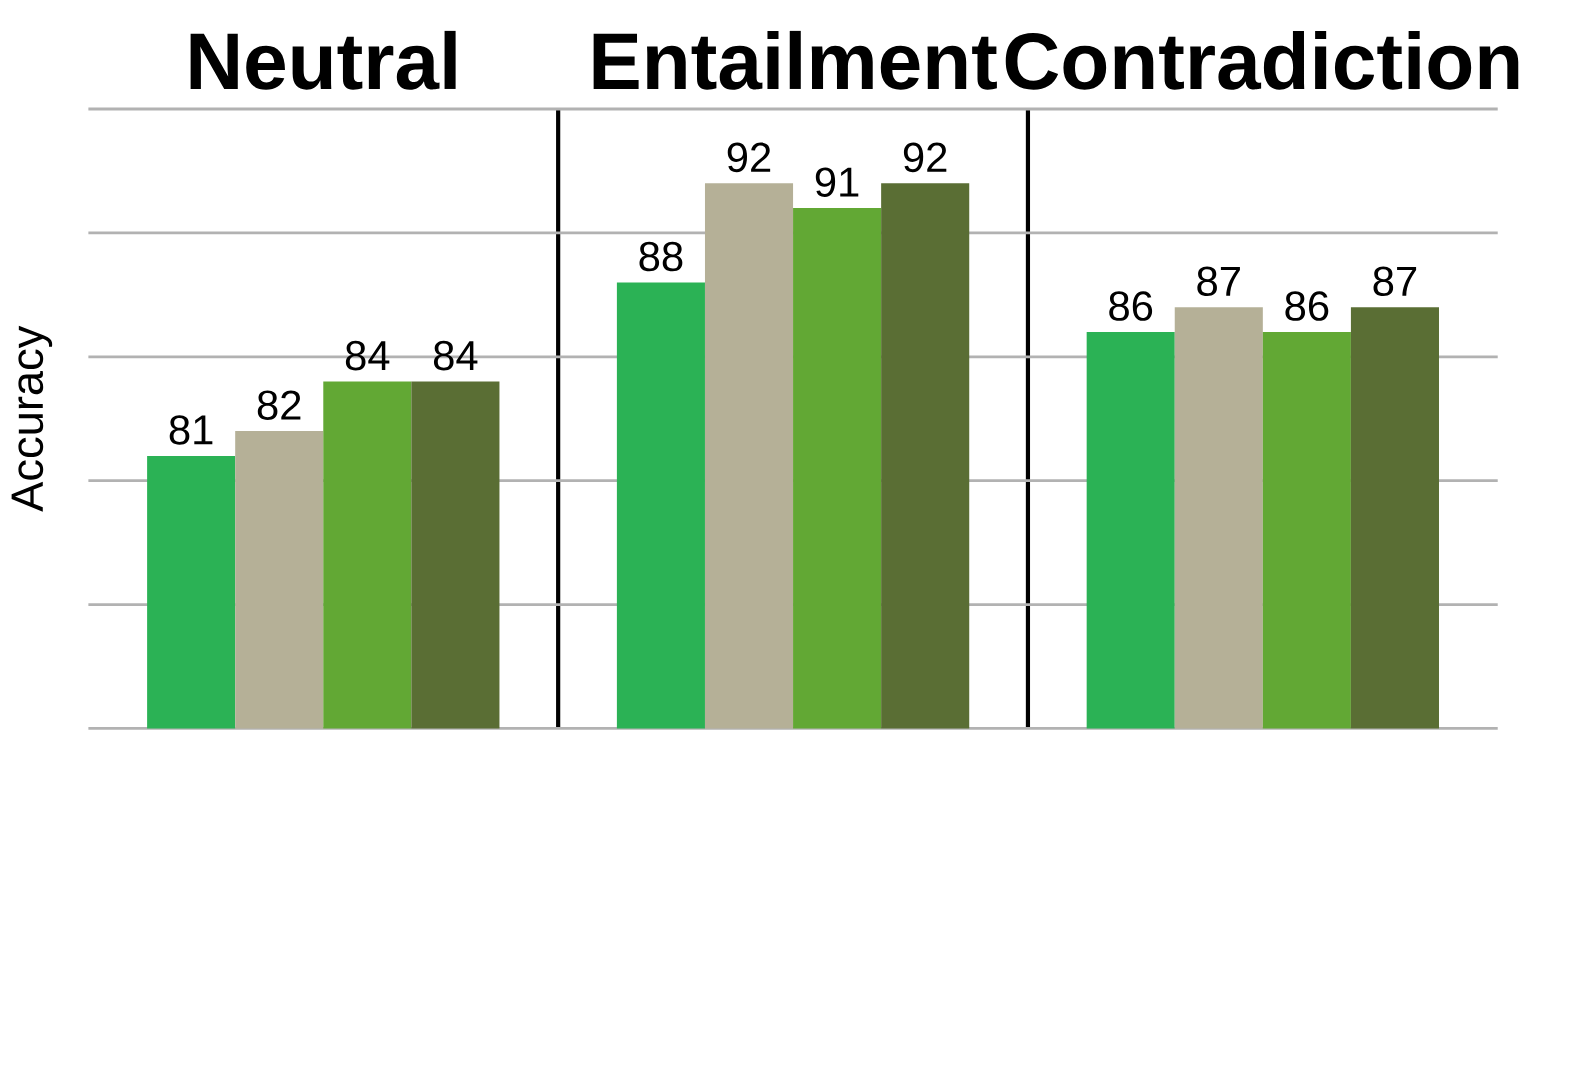  I want to click on data-label: 82, so click(279, 405).